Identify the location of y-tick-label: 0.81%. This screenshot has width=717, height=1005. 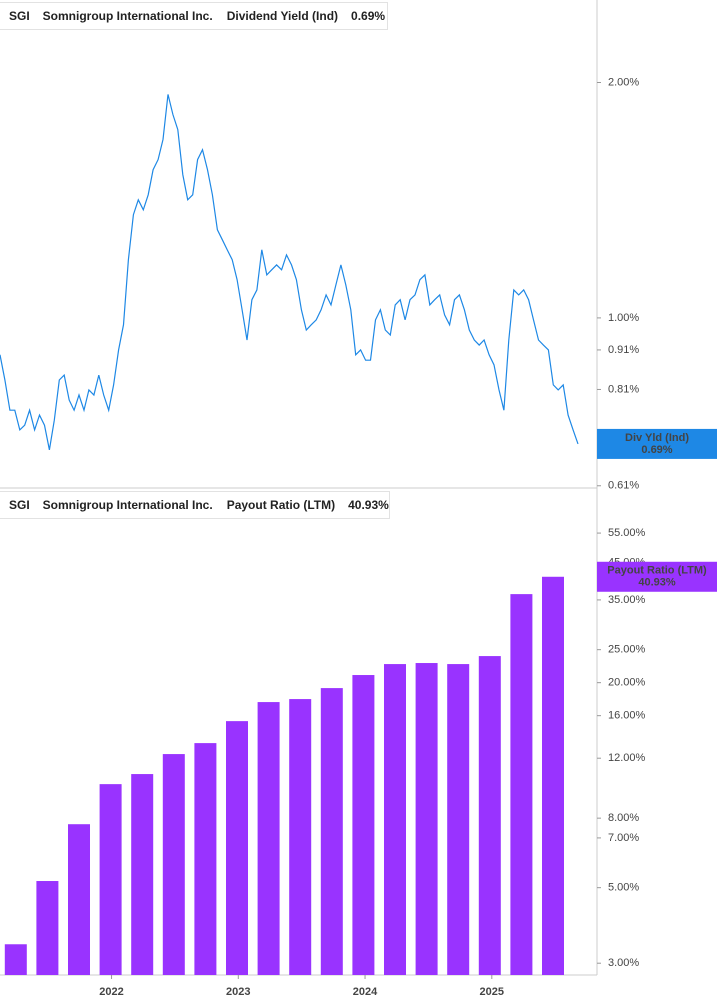
(623, 389).